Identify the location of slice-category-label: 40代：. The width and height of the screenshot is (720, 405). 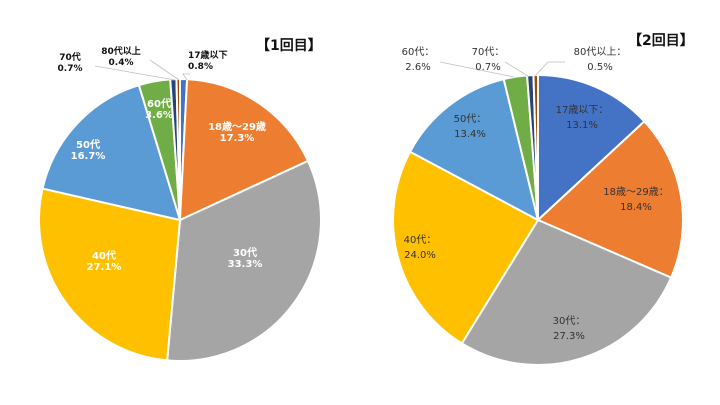
(420, 240).